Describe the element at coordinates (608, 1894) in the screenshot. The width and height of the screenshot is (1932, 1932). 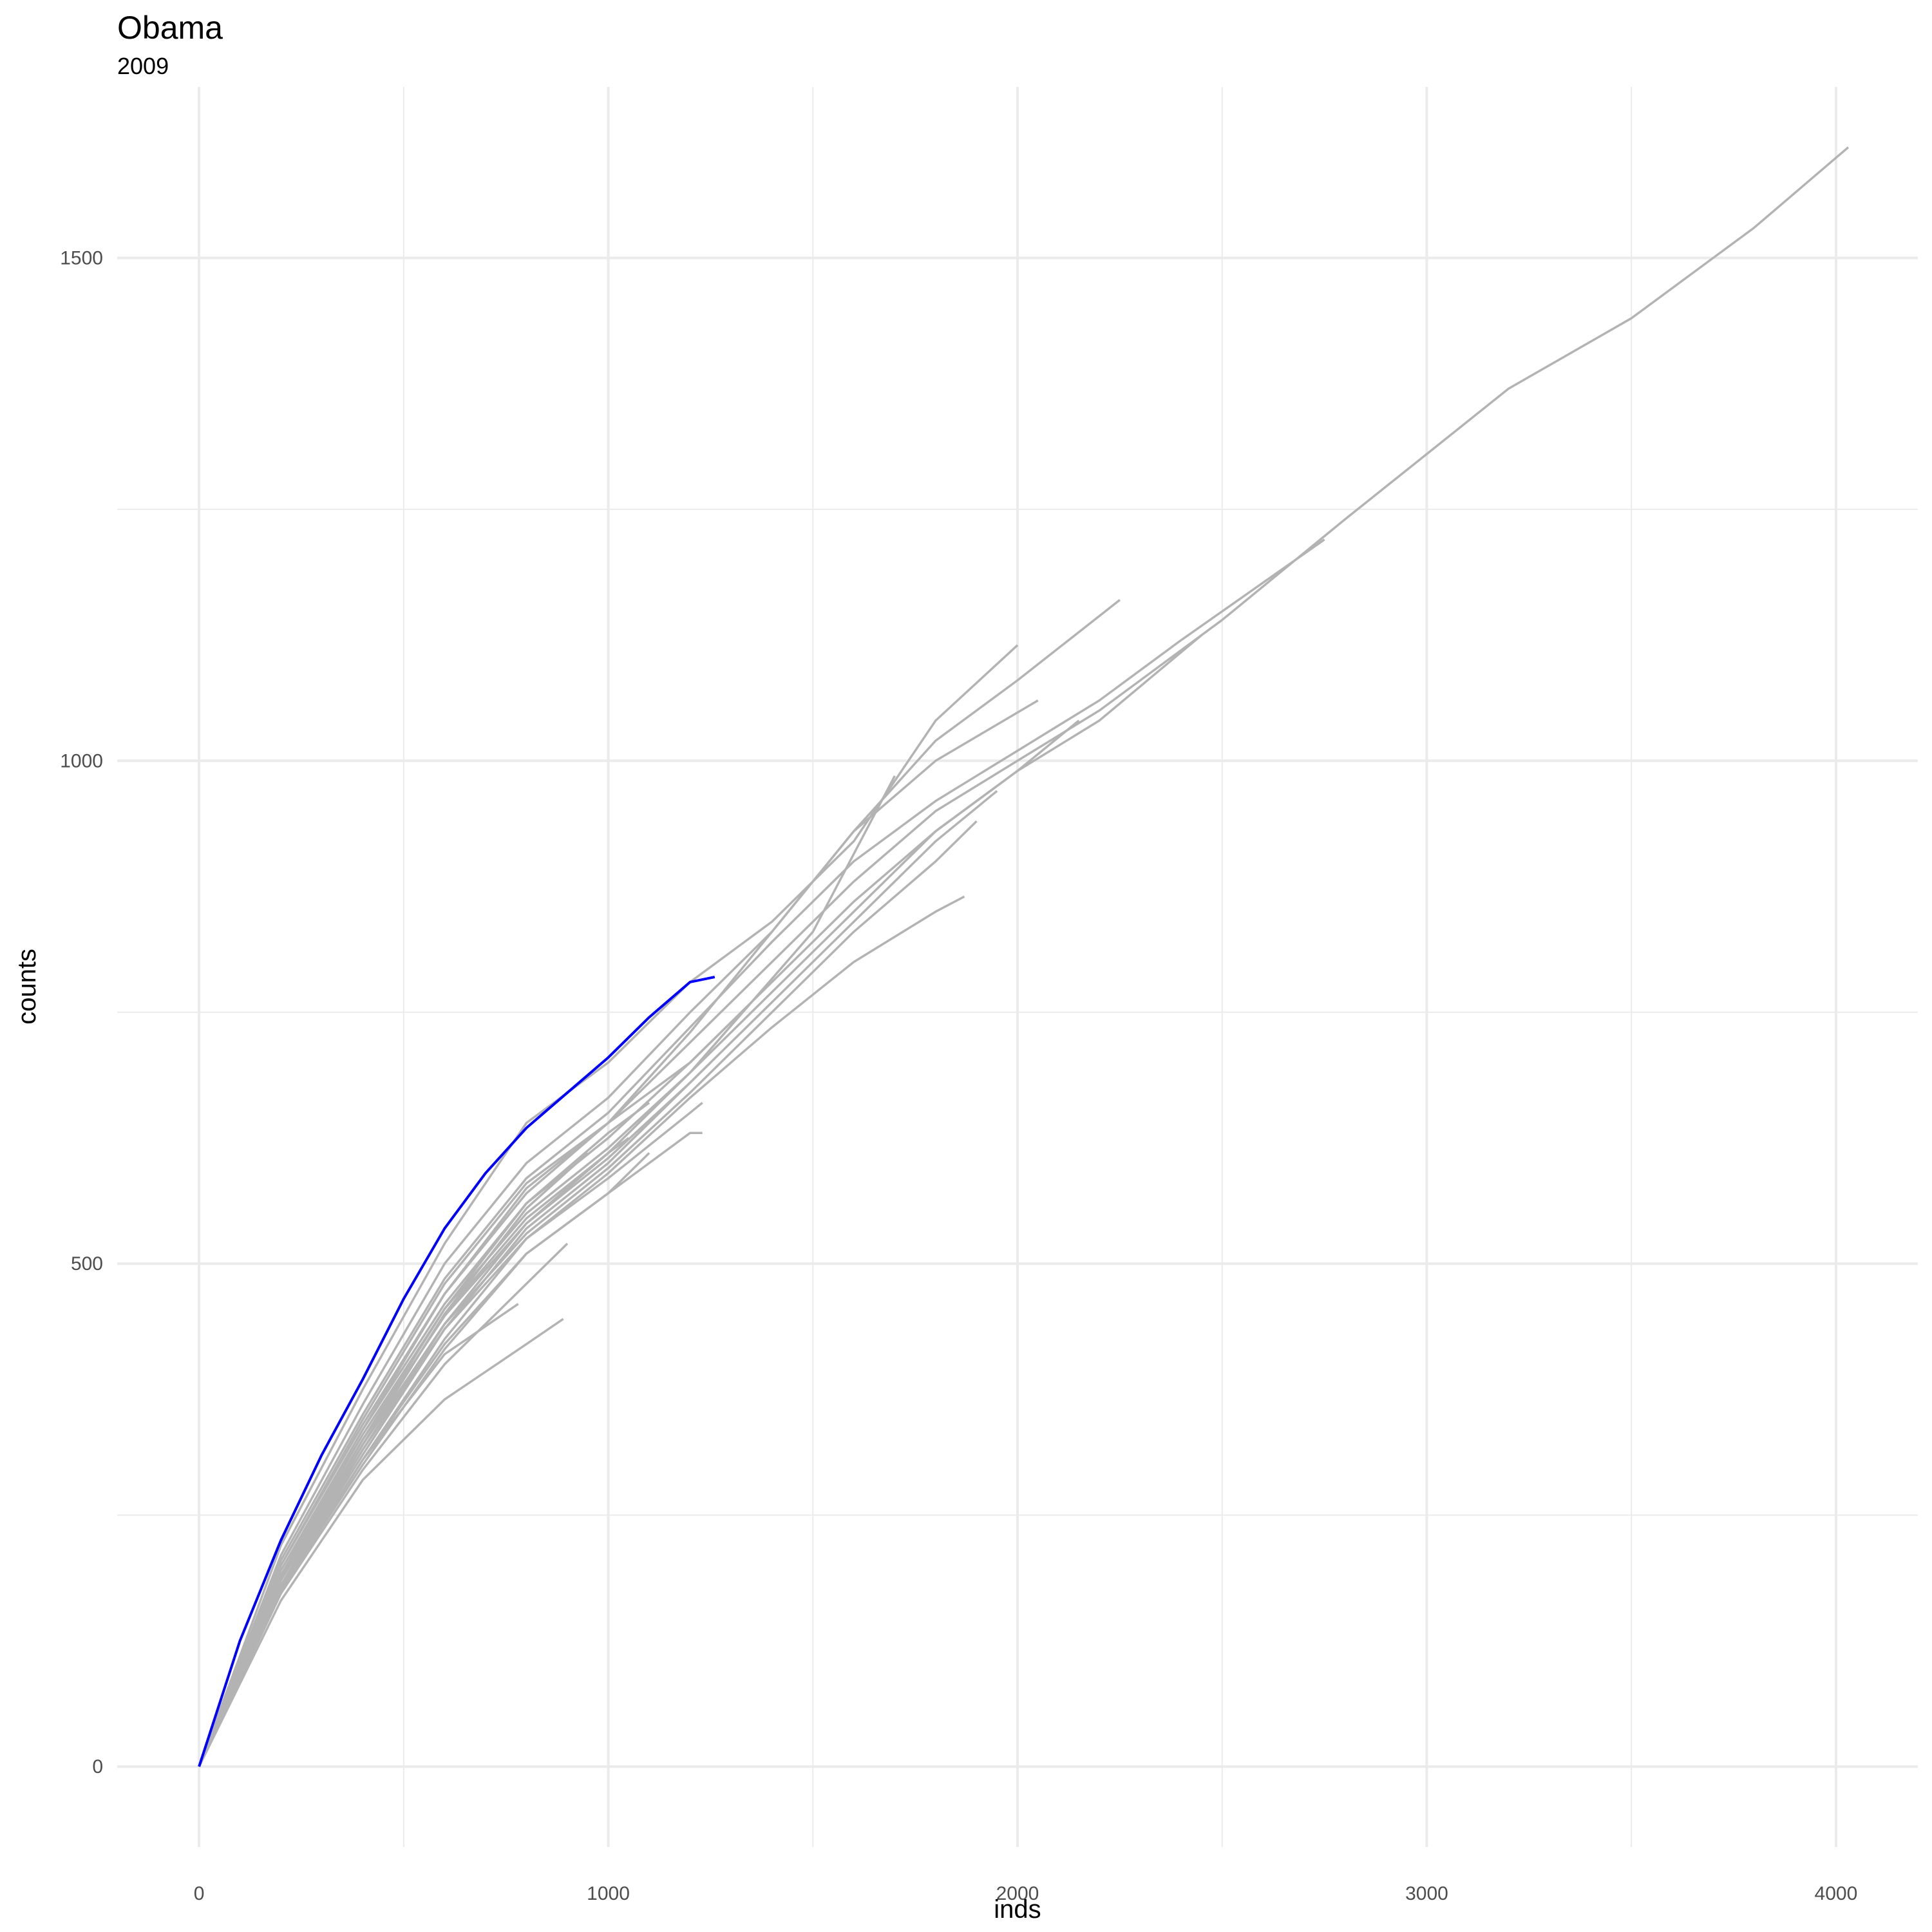
I see `x-tick-label: 1000` at that location.